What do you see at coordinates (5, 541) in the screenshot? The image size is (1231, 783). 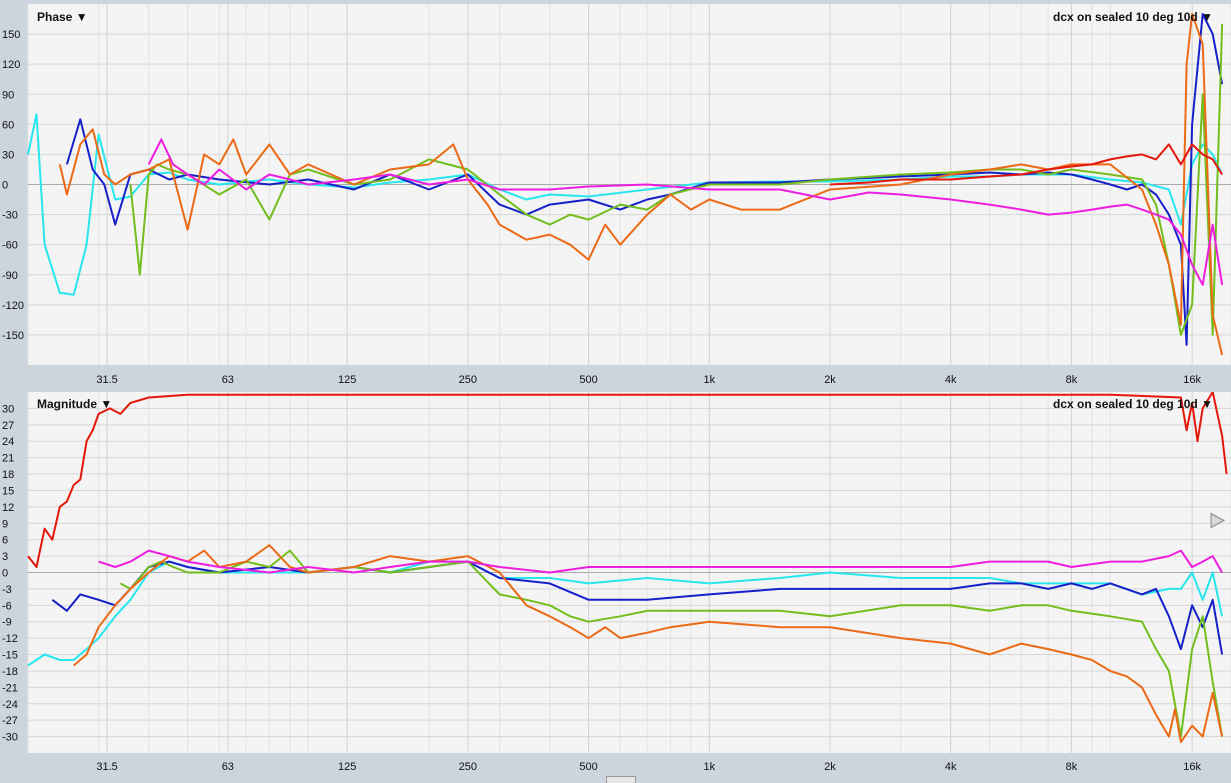 I see `magnitude-y-tick-label: 6` at bounding box center [5, 541].